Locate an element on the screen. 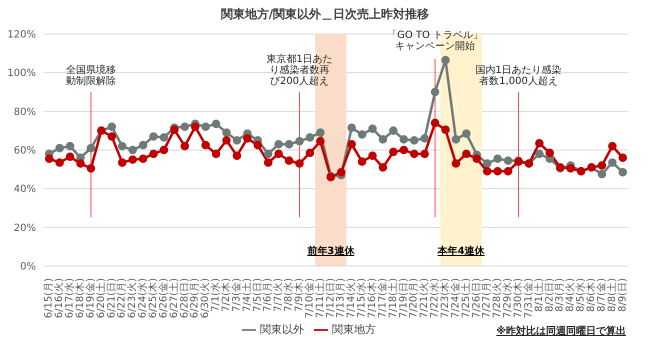 Image resolution: width=650 pixels, height=344 pixels. y-tick-label: 0% is located at coordinates (28, 267).